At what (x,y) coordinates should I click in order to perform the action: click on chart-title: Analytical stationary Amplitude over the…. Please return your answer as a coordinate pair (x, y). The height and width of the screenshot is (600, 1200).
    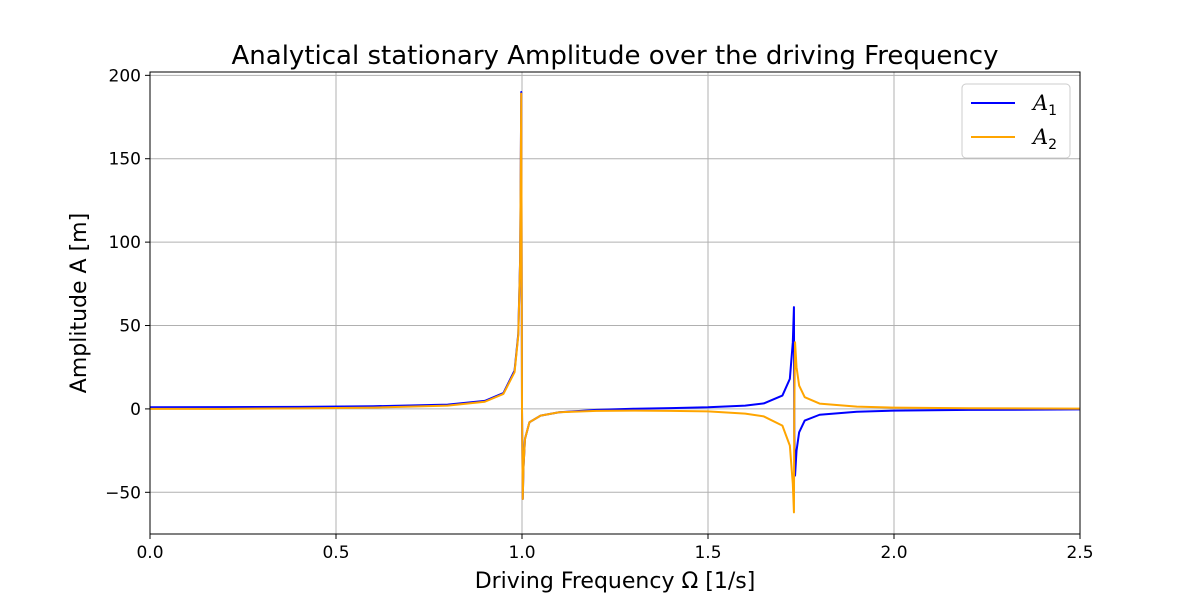
    Looking at the image, I should click on (615, 56).